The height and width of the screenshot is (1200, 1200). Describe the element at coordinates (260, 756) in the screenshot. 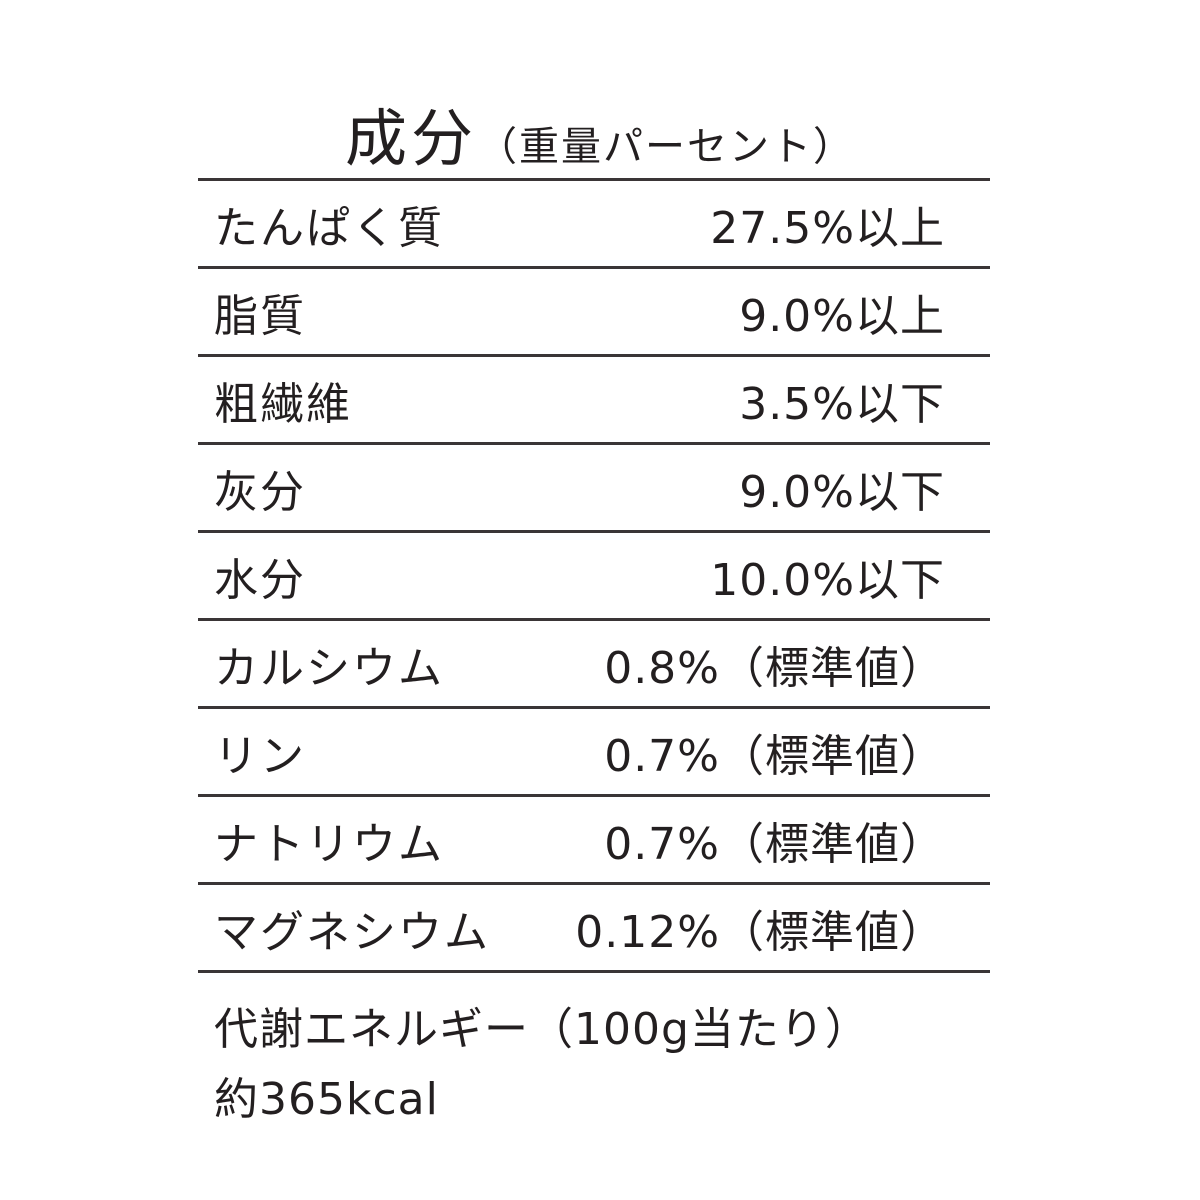

I see `row-name: リン` at that location.